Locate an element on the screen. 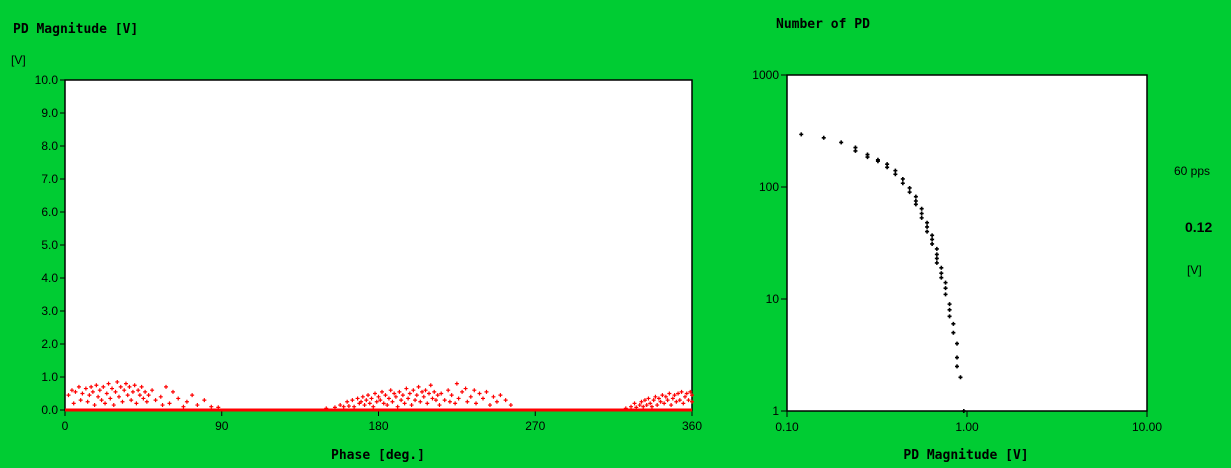 Image resolution: width=1231 pixels, height=468 pixels. right-chart-title: Number of PD is located at coordinates (823, 24).